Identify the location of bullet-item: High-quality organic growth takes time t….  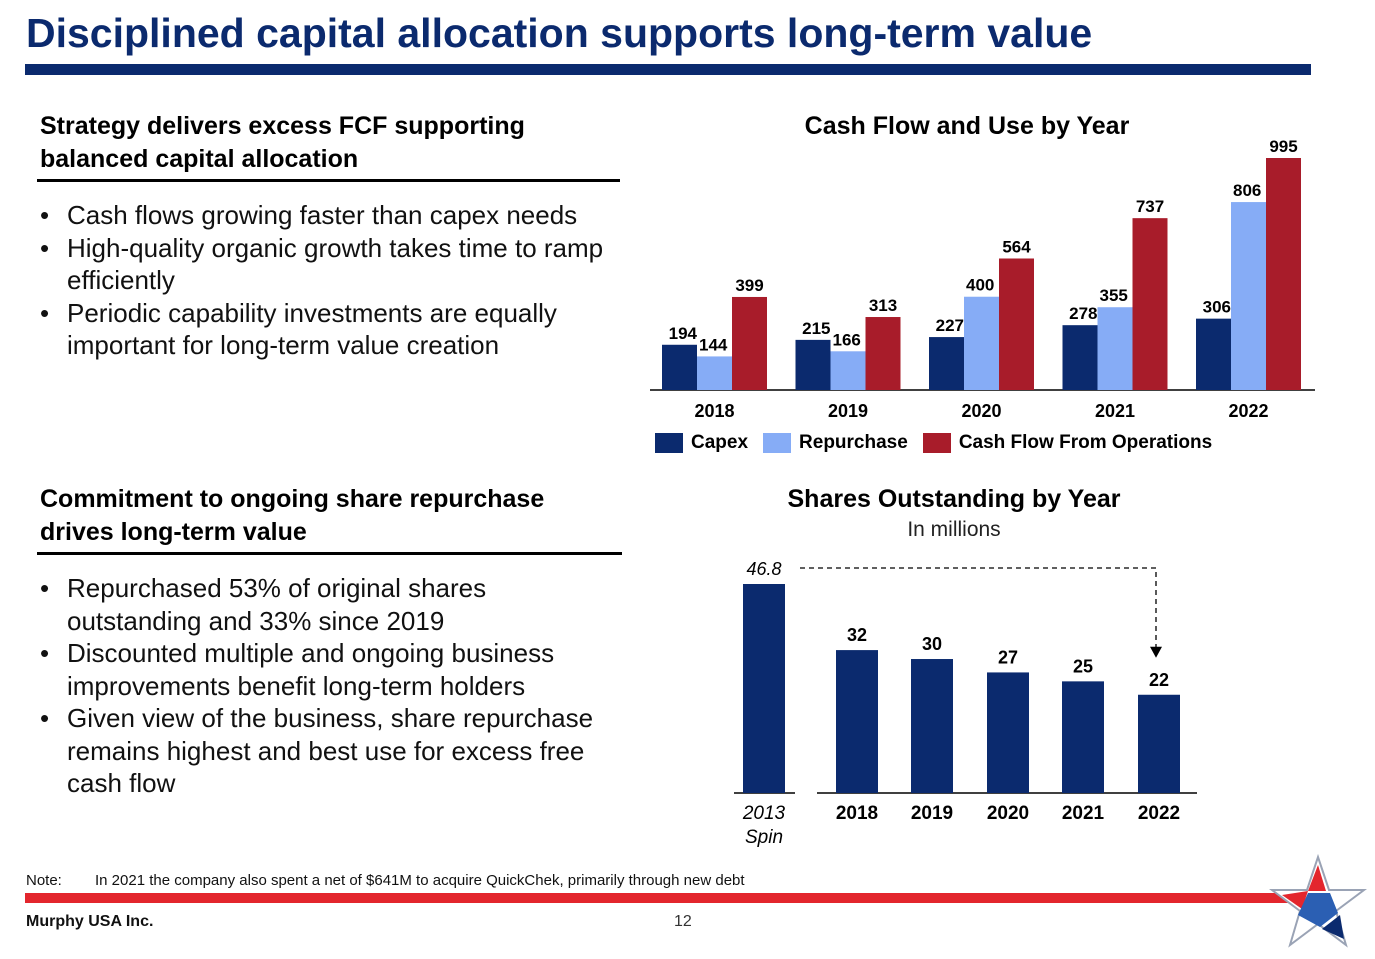
(330, 264).